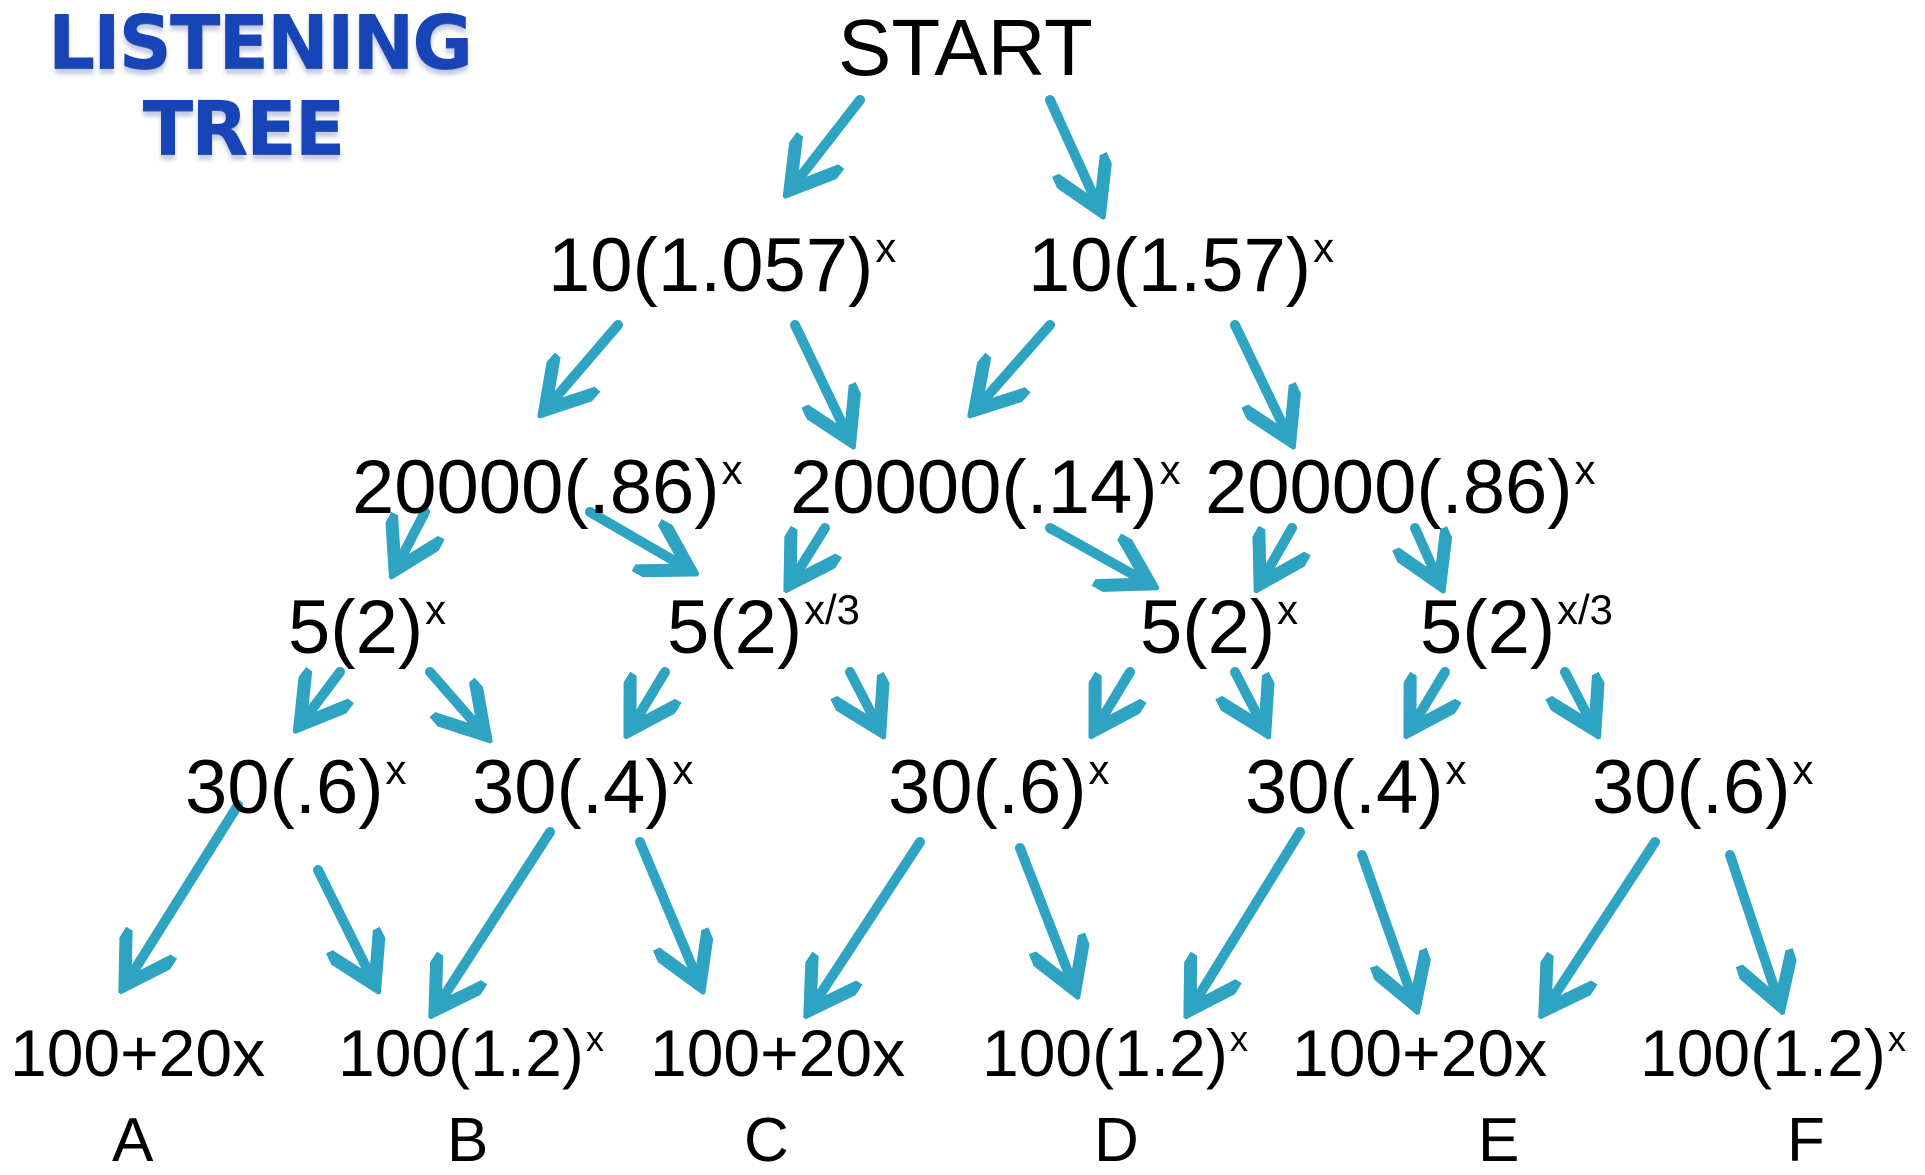 This screenshot has width=1925, height=1175. I want to click on arrow-l4e-left, so click(1602, 923).